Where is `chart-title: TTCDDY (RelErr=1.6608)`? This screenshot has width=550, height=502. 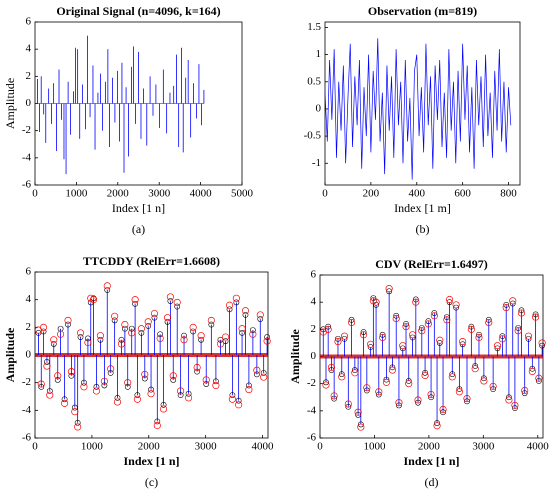
chart-title: TTCDDY (RelErr=1.6608) is located at coordinates (151, 261).